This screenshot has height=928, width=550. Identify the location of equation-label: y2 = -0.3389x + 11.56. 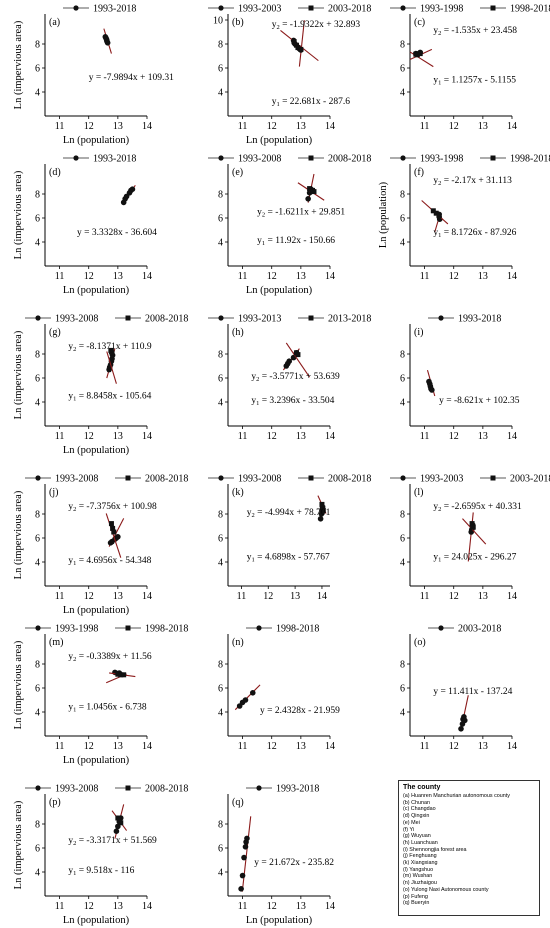
(110, 657).